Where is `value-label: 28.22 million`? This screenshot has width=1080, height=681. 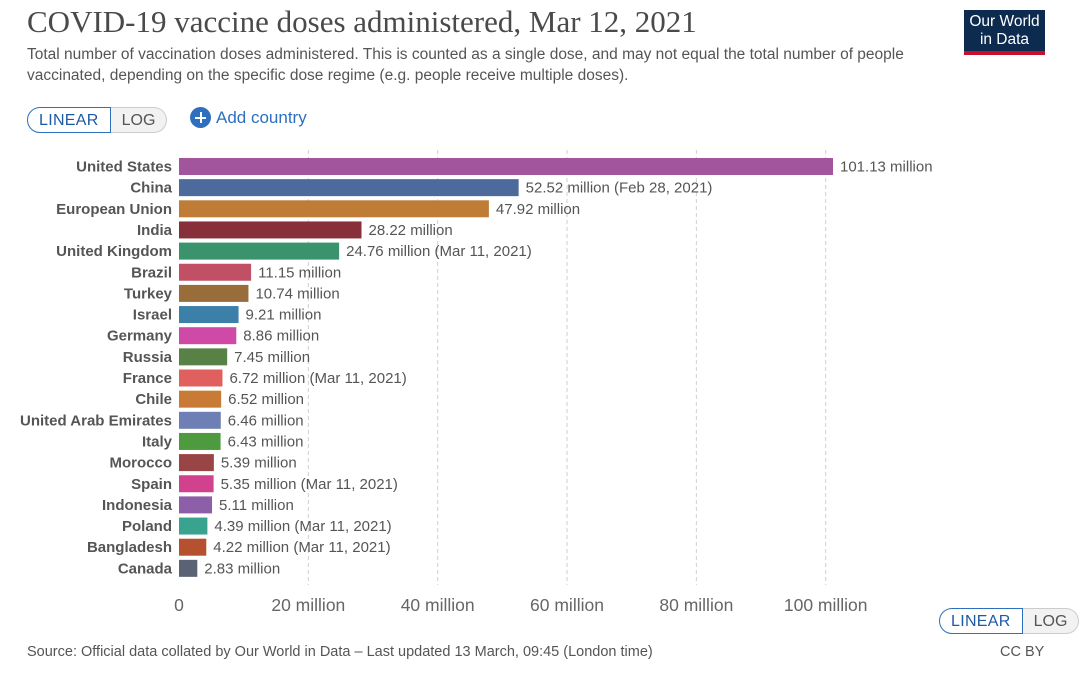 value-label: 28.22 million is located at coordinates (410, 230).